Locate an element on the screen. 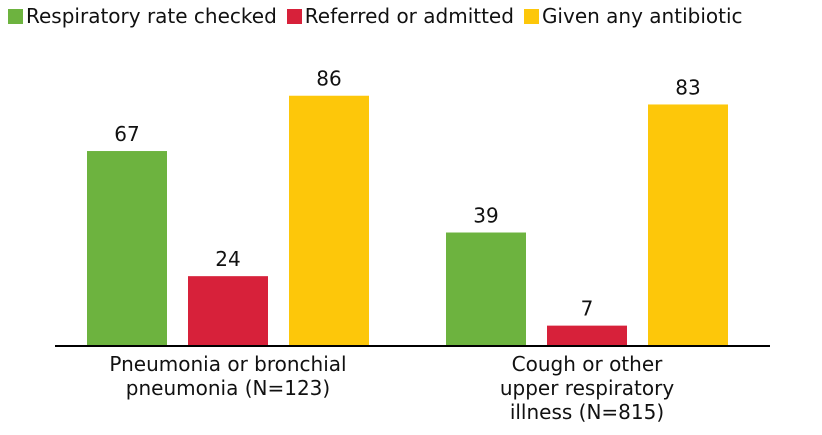  legend-item: Referred or admitted is located at coordinates (400, 16).